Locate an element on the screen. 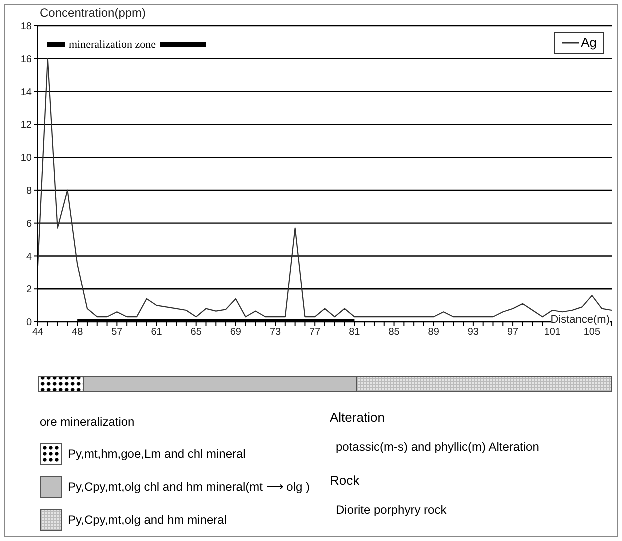 The height and width of the screenshot is (541, 622). x-tick-label: 65 is located at coordinates (196, 332).